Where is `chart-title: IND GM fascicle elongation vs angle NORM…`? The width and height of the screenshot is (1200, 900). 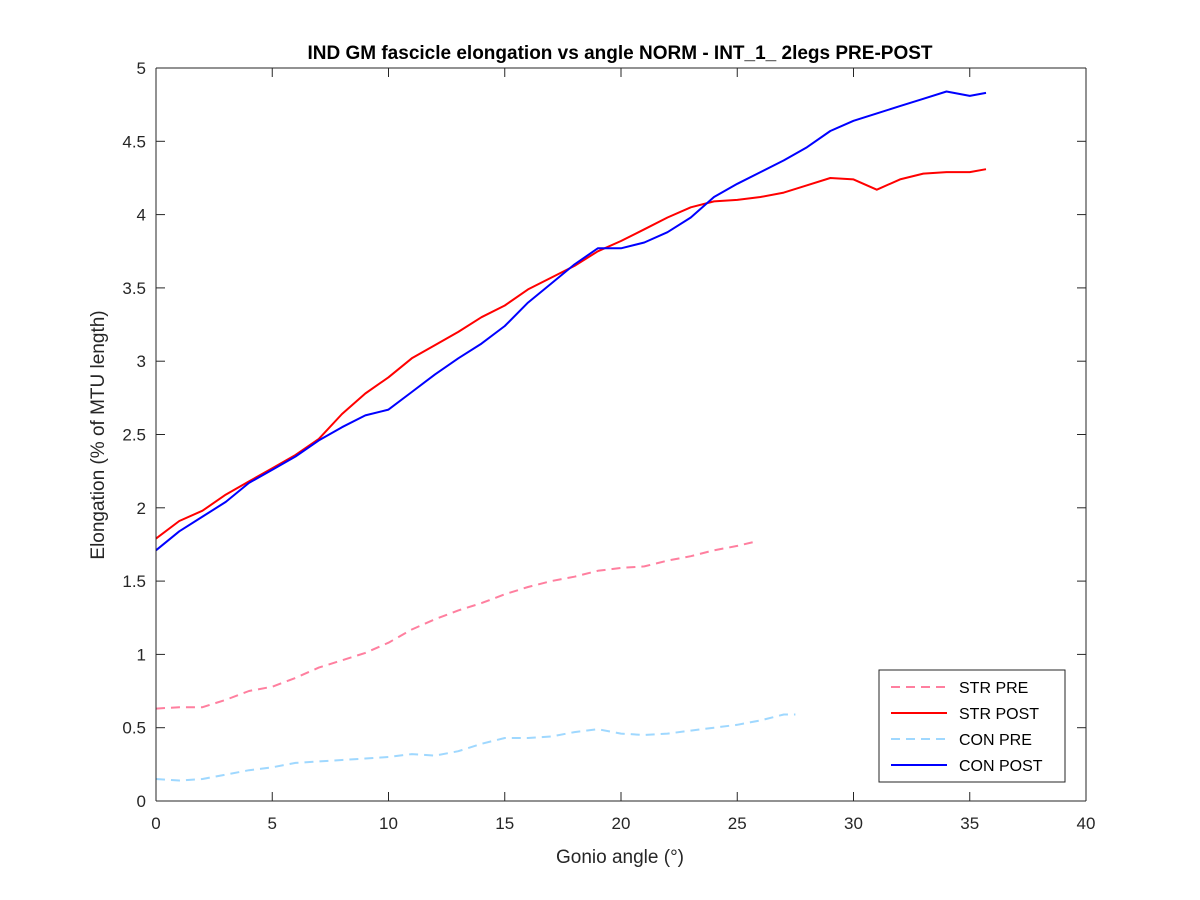 chart-title: IND GM fascicle elongation vs angle NORM… is located at coordinates (619, 53).